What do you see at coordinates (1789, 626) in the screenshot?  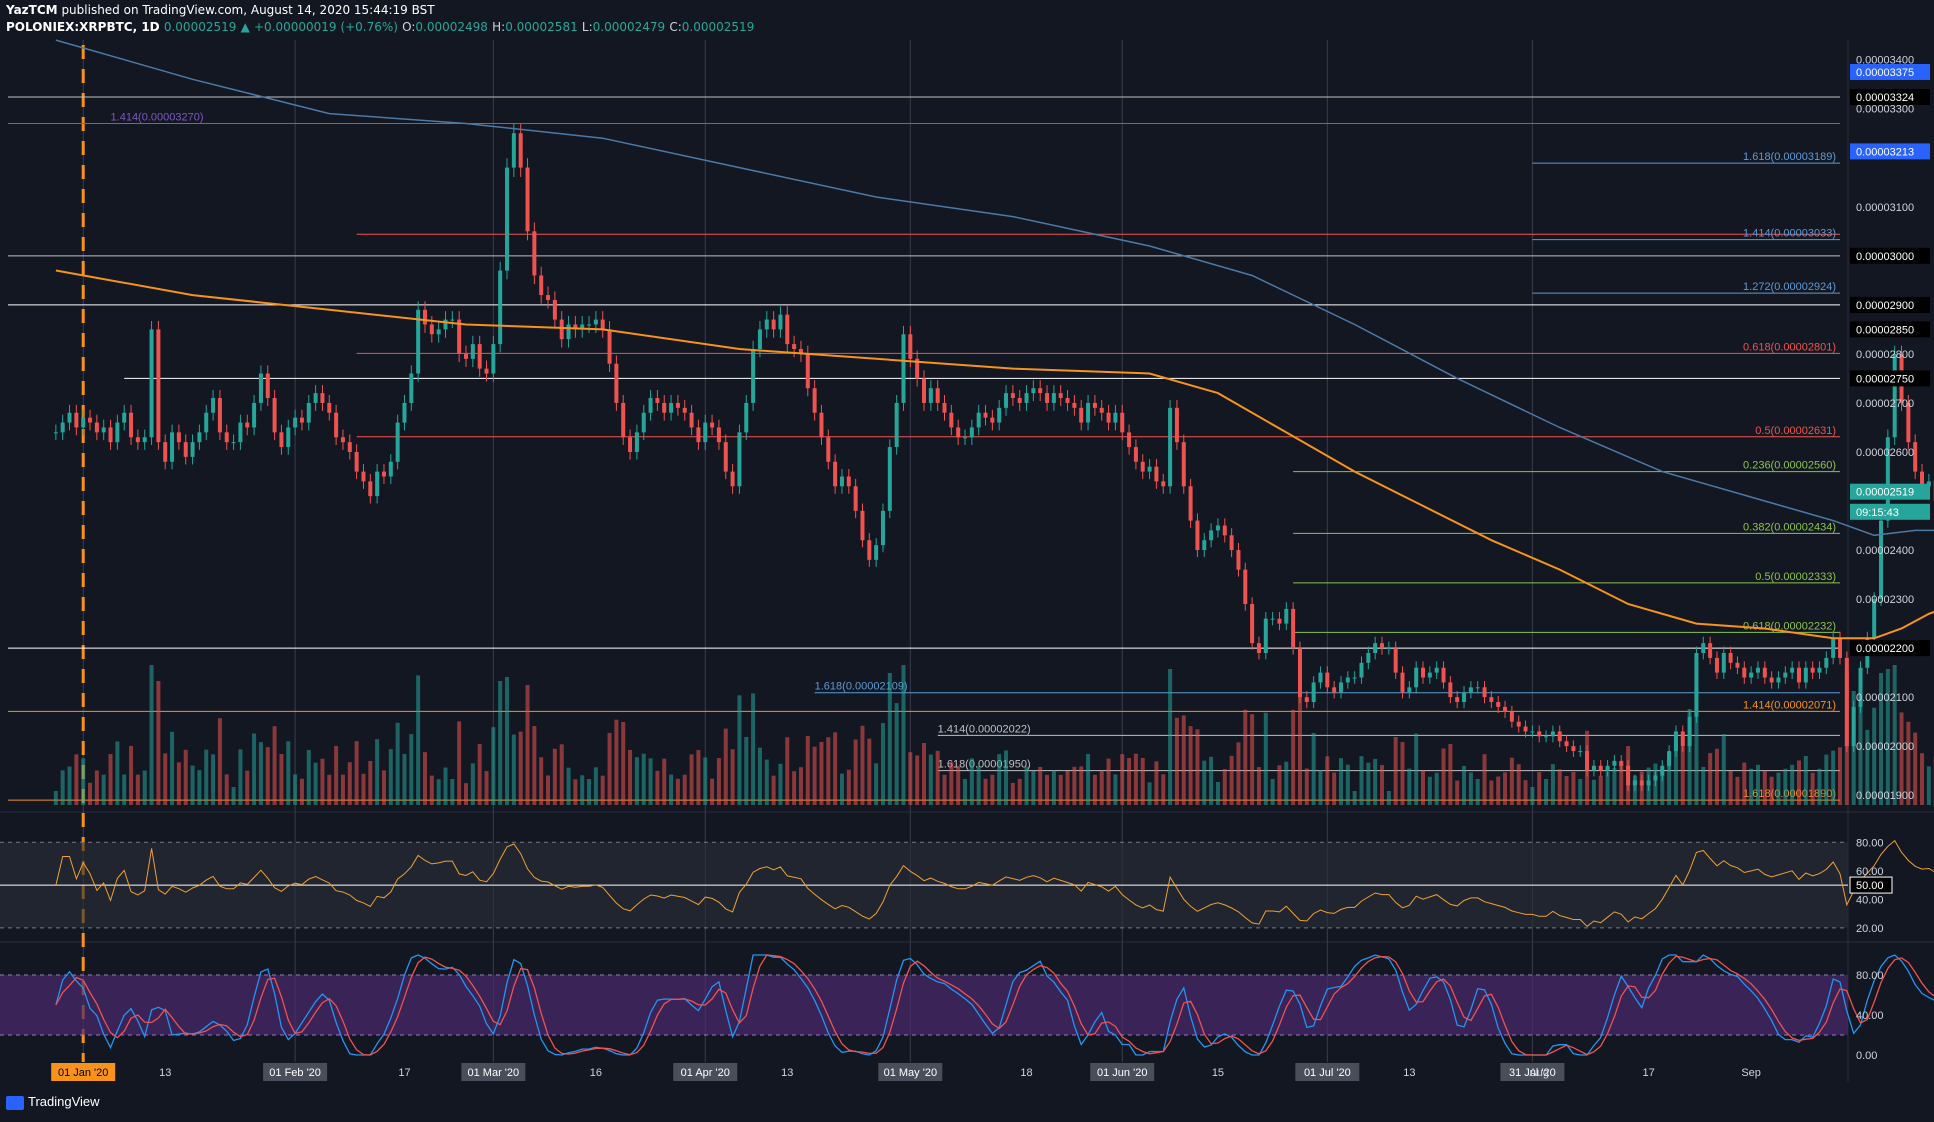 I see `level-label: 0.618(0.00002232)` at bounding box center [1789, 626].